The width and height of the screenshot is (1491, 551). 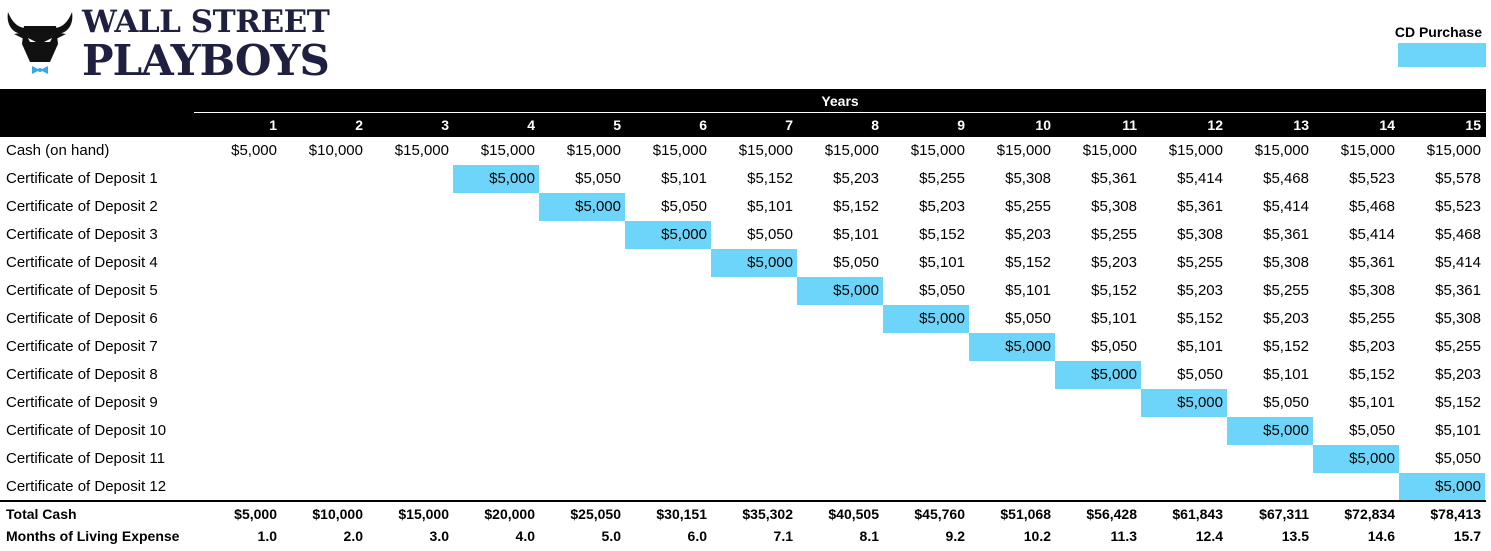 What do you see at coordinates (1197, 514) in the screenshot?
I see `totals-cell: $61,843` at bounding box center [1197, 514].